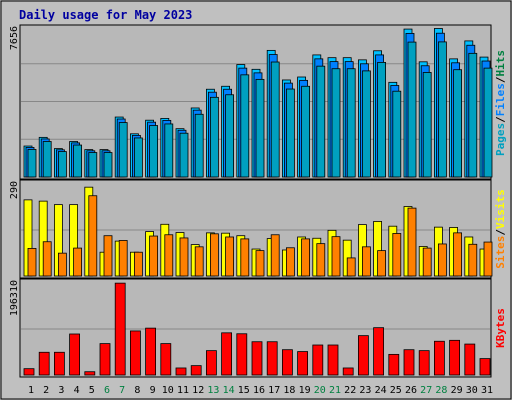  What do you see at coordinates (14, 190) in the screenshot?
I see `ymax-label-visits: 290` at bounding box center [14, 190].